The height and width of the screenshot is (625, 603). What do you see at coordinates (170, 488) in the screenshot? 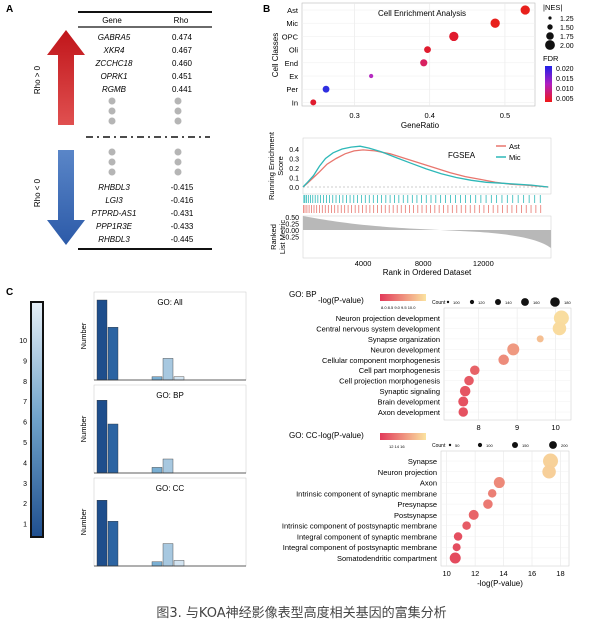
I see `histogram-title: GO: CC` at bounding box center [170, 488].